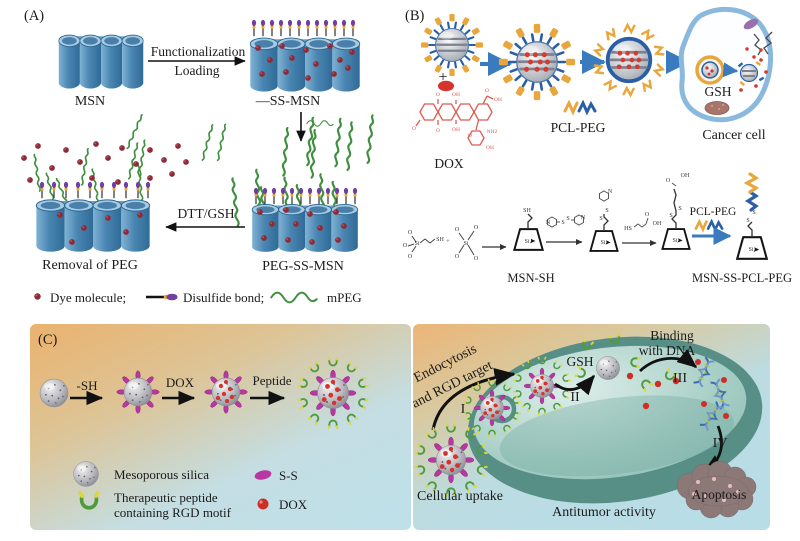 The width and height of the screenshot is (800, 541). What do you see at coordinates (206, 213) in the screenshot?
I see `dtt-gsh-label: DTT/GSH` at bounding box center [206, 213].